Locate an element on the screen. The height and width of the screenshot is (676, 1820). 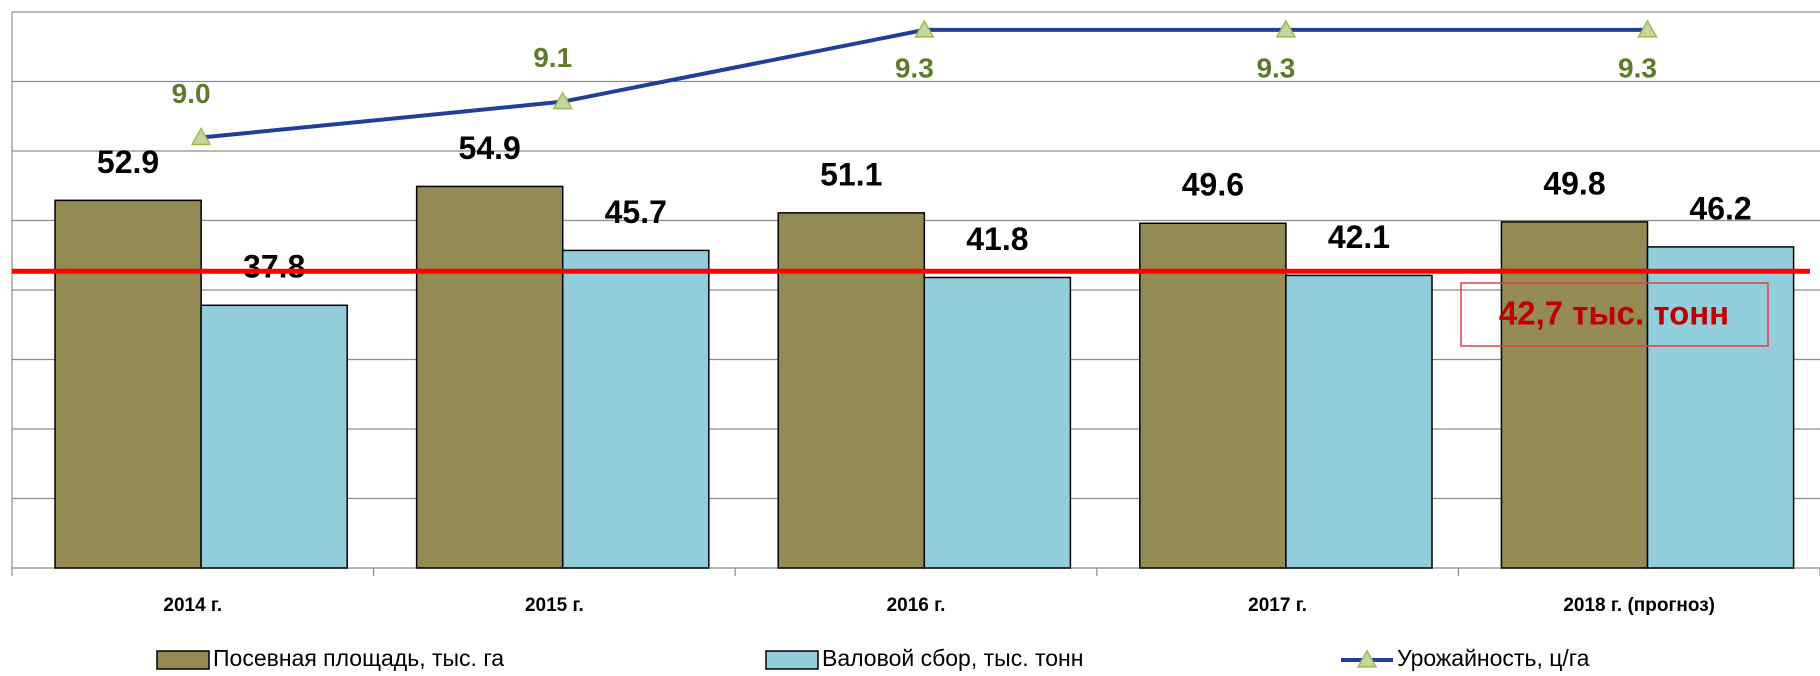
x-tick-label: 2017 г. is located at coordinates (1277, 605).